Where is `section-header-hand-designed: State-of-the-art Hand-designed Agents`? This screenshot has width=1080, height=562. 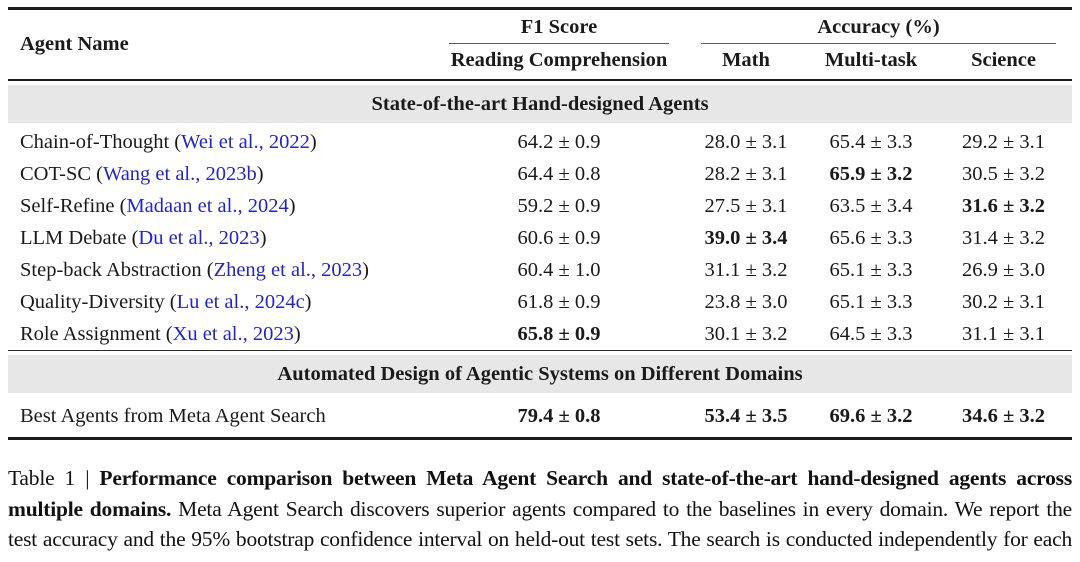 section-header-hand-designed: State-of-the-art Hand-designed Agents is located at coordinates (540, 103).